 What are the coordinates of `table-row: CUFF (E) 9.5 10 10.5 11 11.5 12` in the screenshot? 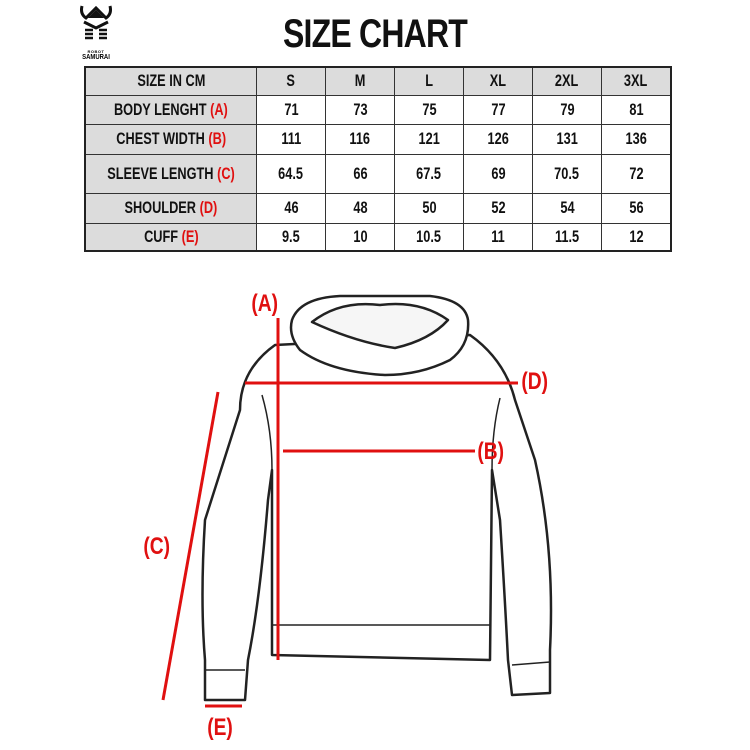 It's located at (378, 237).